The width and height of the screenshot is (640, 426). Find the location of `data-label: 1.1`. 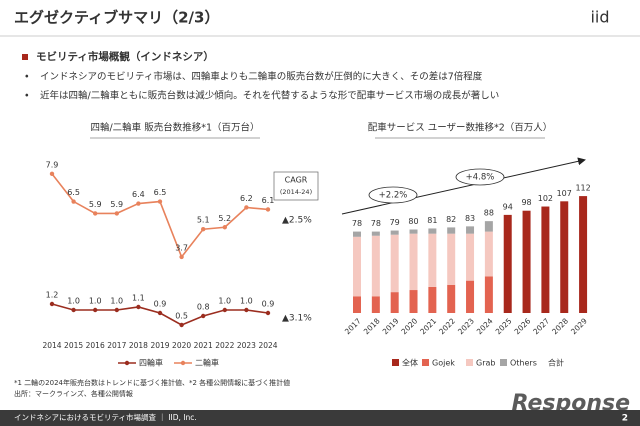

data-label: 1.1 is located at coordinates (138, 298).